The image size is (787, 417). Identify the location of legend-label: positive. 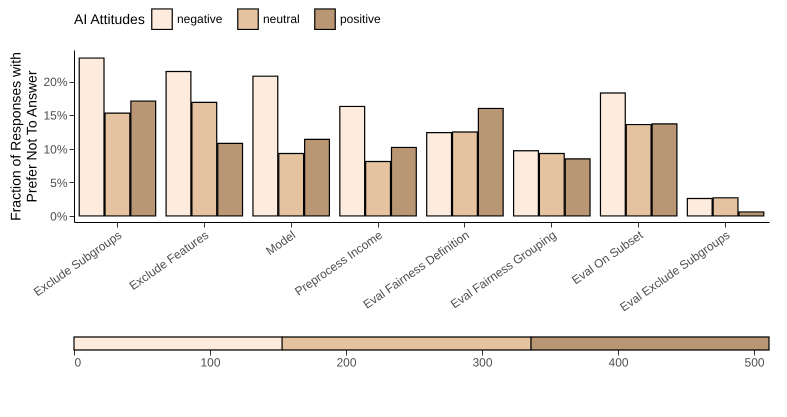
(361, 19).